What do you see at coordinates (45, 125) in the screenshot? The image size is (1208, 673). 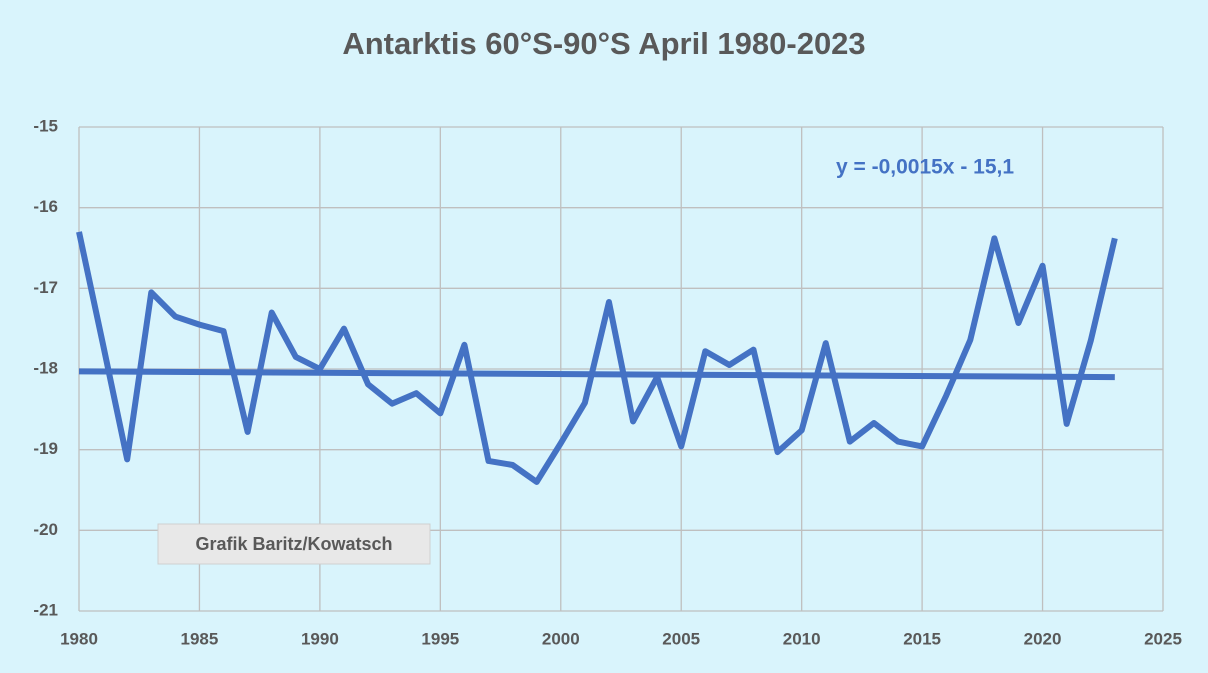 I see `y-tick-label: -15` at bounding box center [45, 125].